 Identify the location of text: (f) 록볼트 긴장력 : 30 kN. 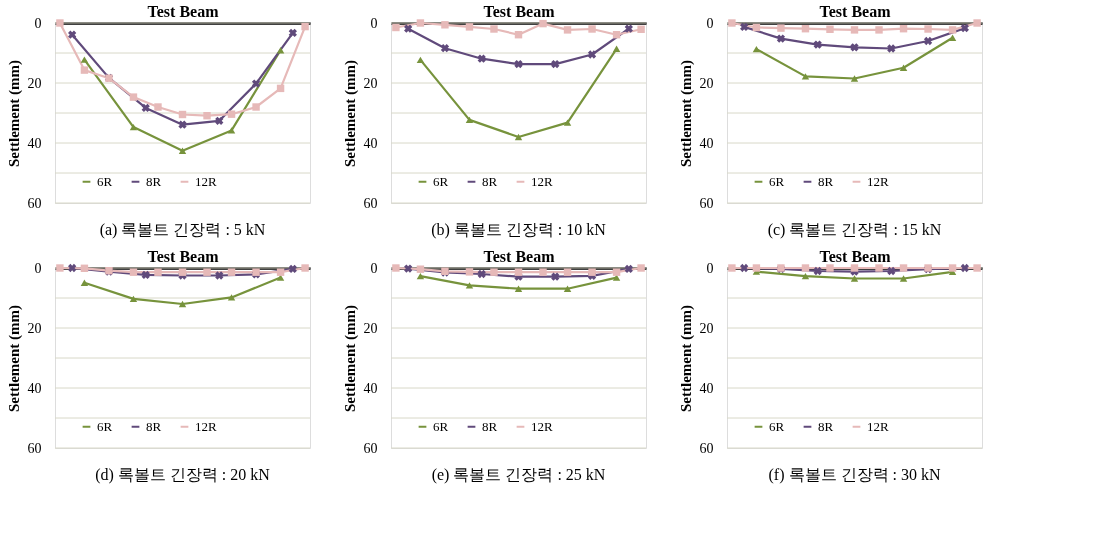
(854, 475).